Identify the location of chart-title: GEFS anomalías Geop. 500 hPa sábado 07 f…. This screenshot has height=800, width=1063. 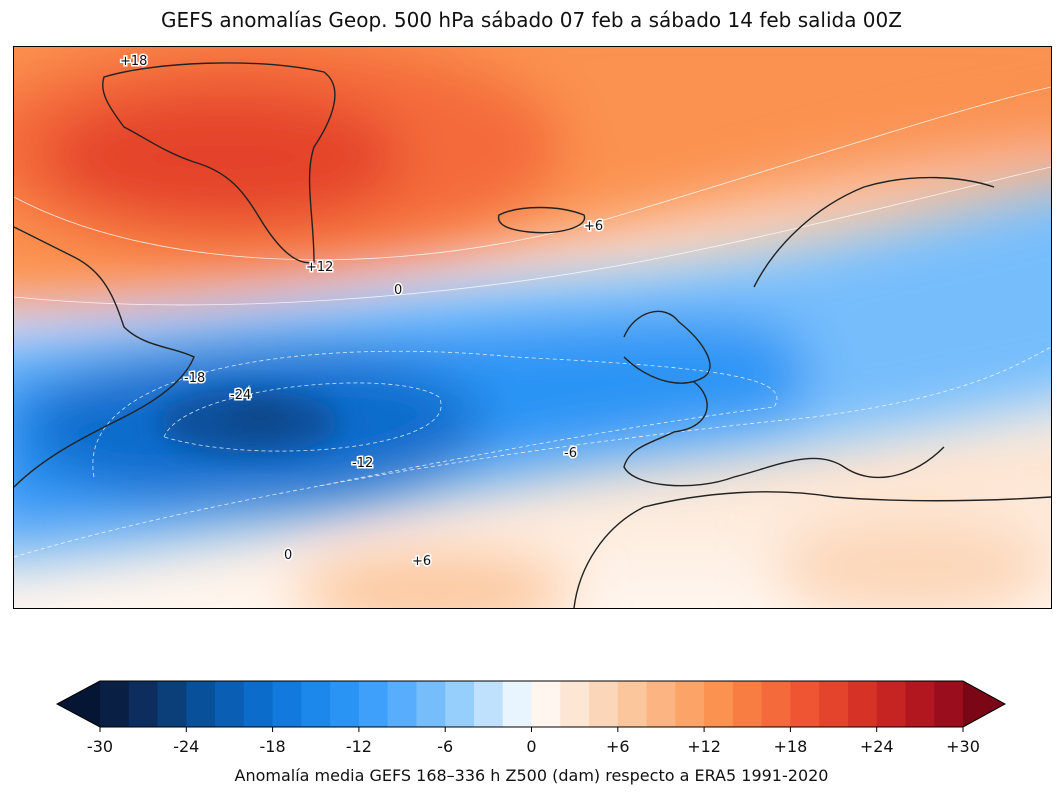
(531, 20).